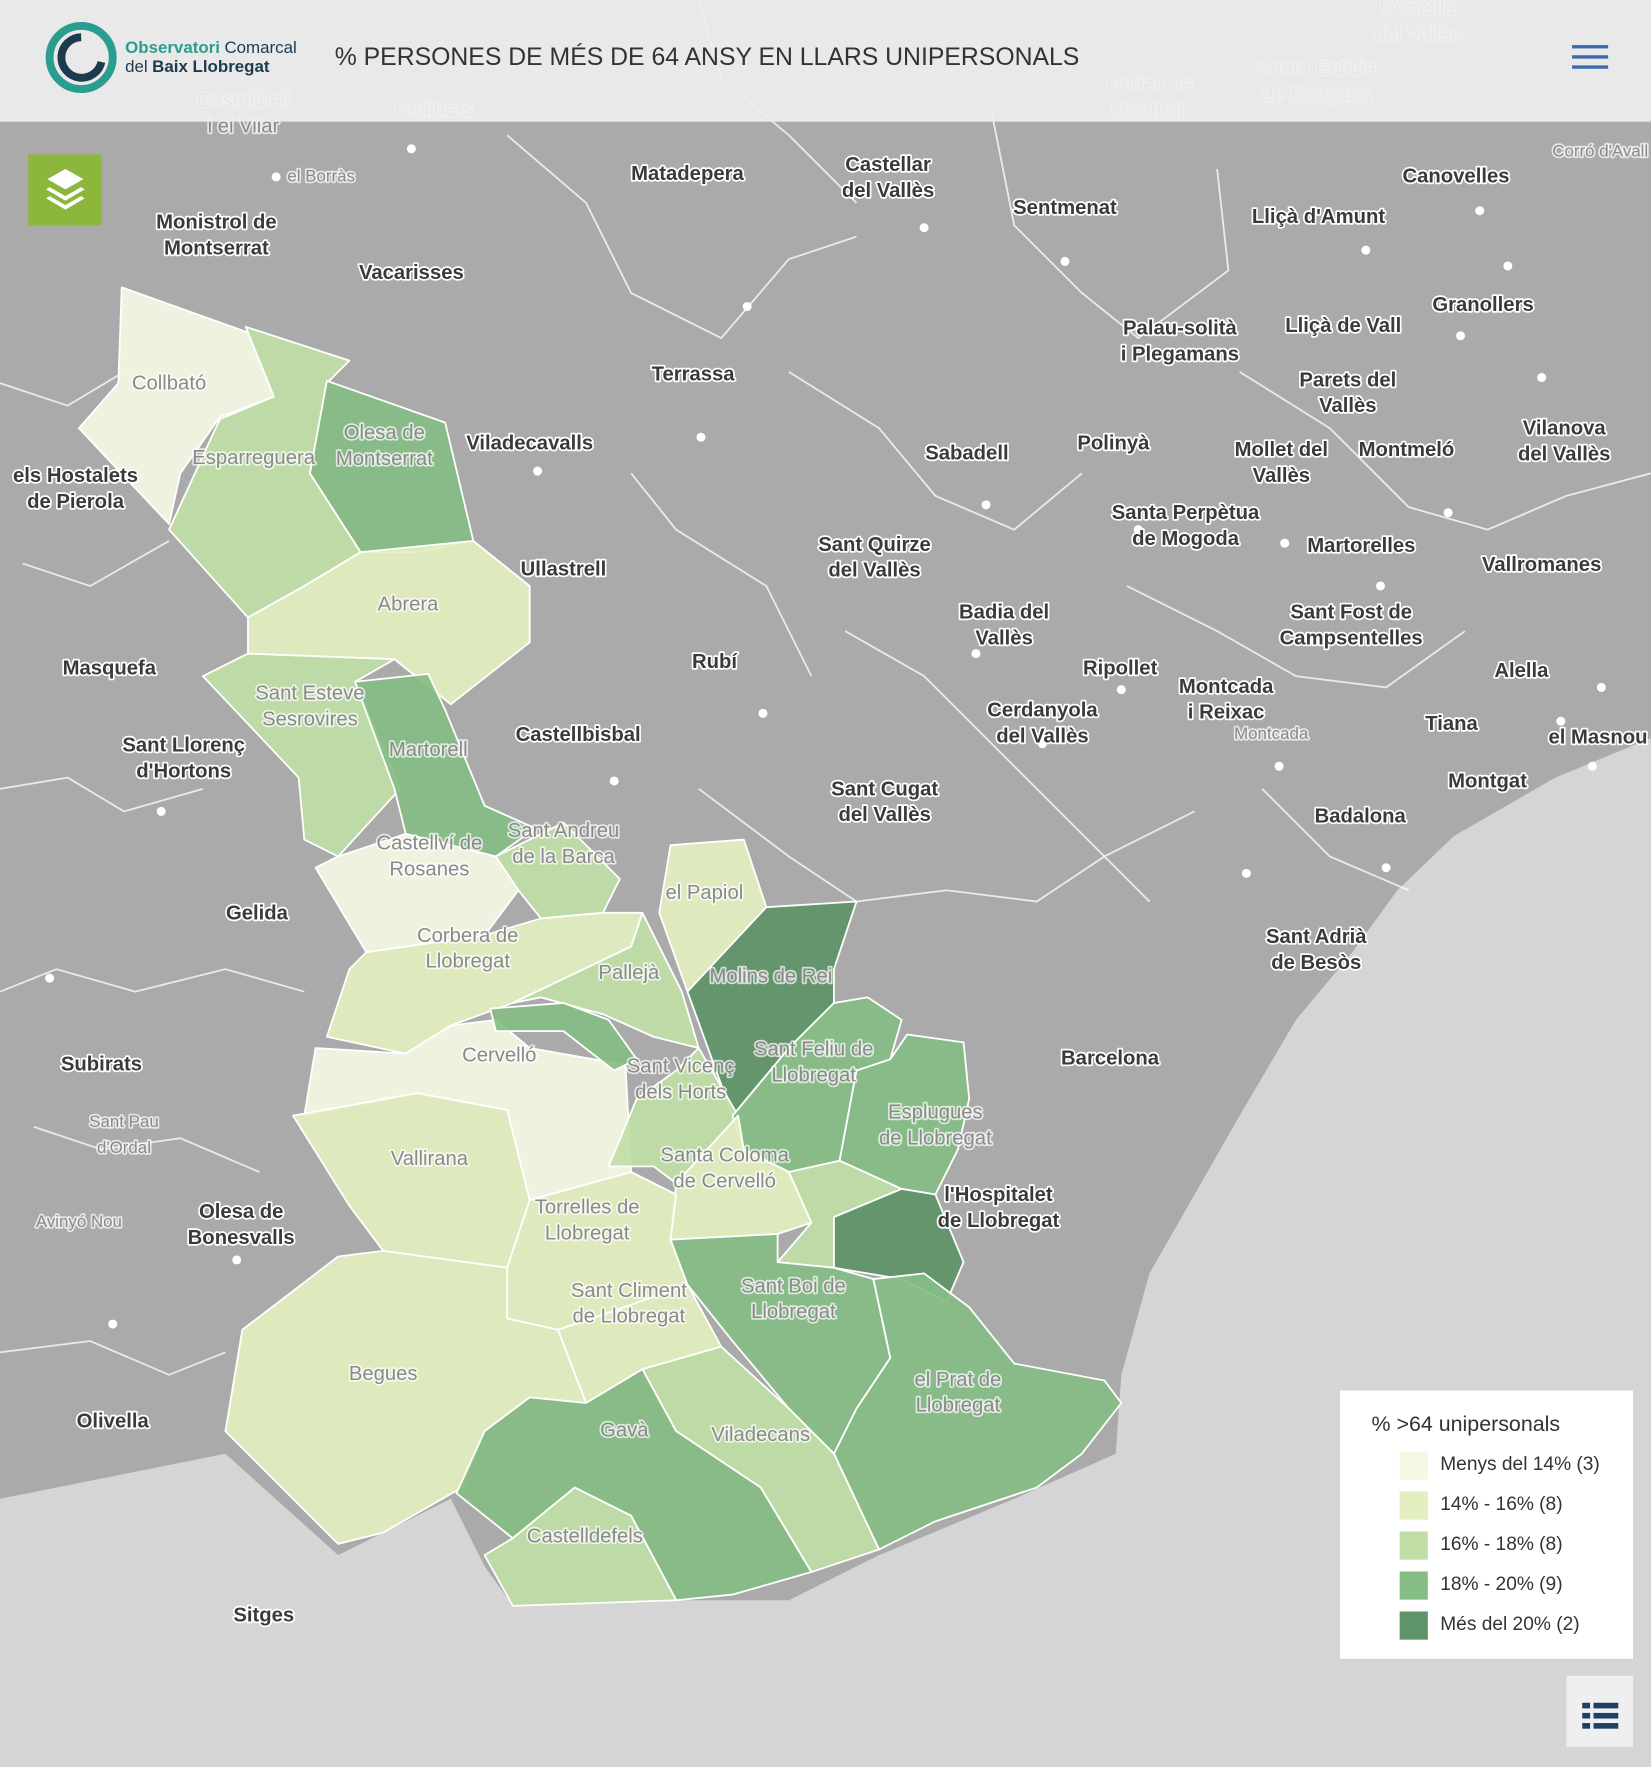 Image resolution: width=1651 pixels, height=1767 pixels. Describe the element at coordinates (1407, 450) in the screenshot. I see `place-label: Montmeló` at that location.